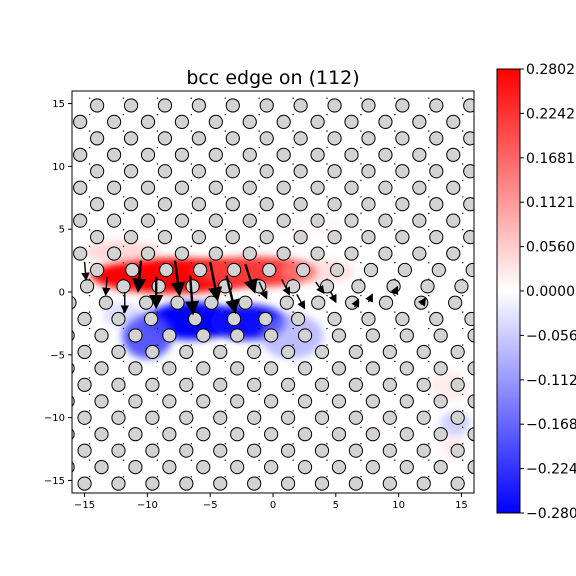  I want to click on colorbar-gradient, so click(508, 291).